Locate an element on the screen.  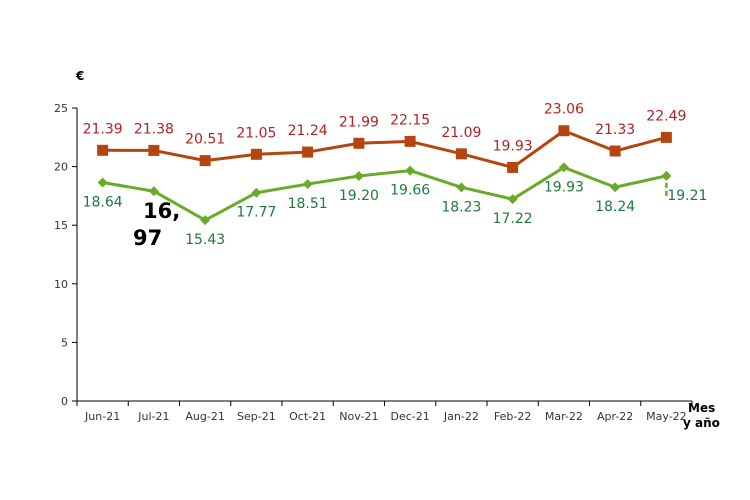
series-2-data-label: 15.43 is located at coordinates (205, 240).